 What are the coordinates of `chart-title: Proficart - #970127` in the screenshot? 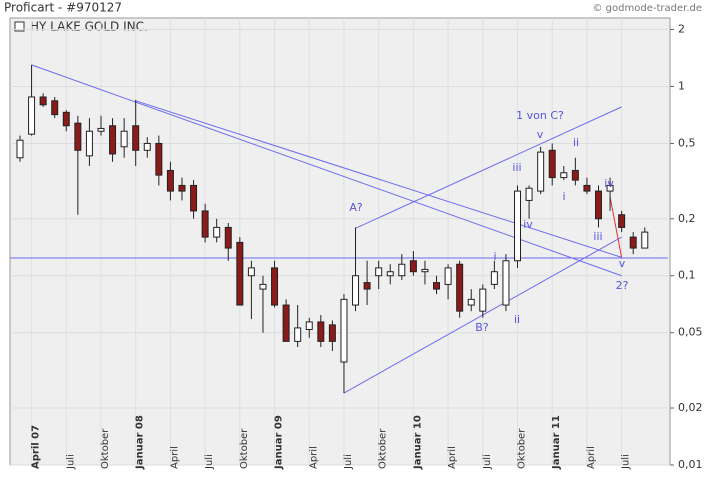 It's located at (63, 8).